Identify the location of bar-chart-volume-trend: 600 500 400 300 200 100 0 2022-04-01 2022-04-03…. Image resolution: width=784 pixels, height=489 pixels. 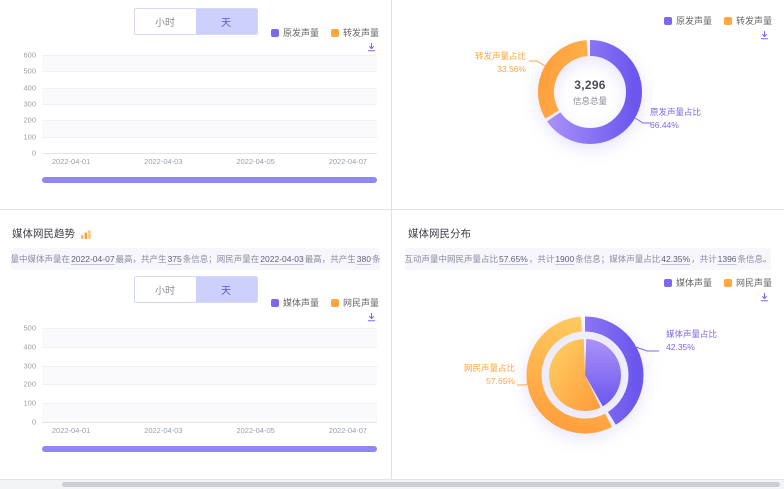
(194, 117).